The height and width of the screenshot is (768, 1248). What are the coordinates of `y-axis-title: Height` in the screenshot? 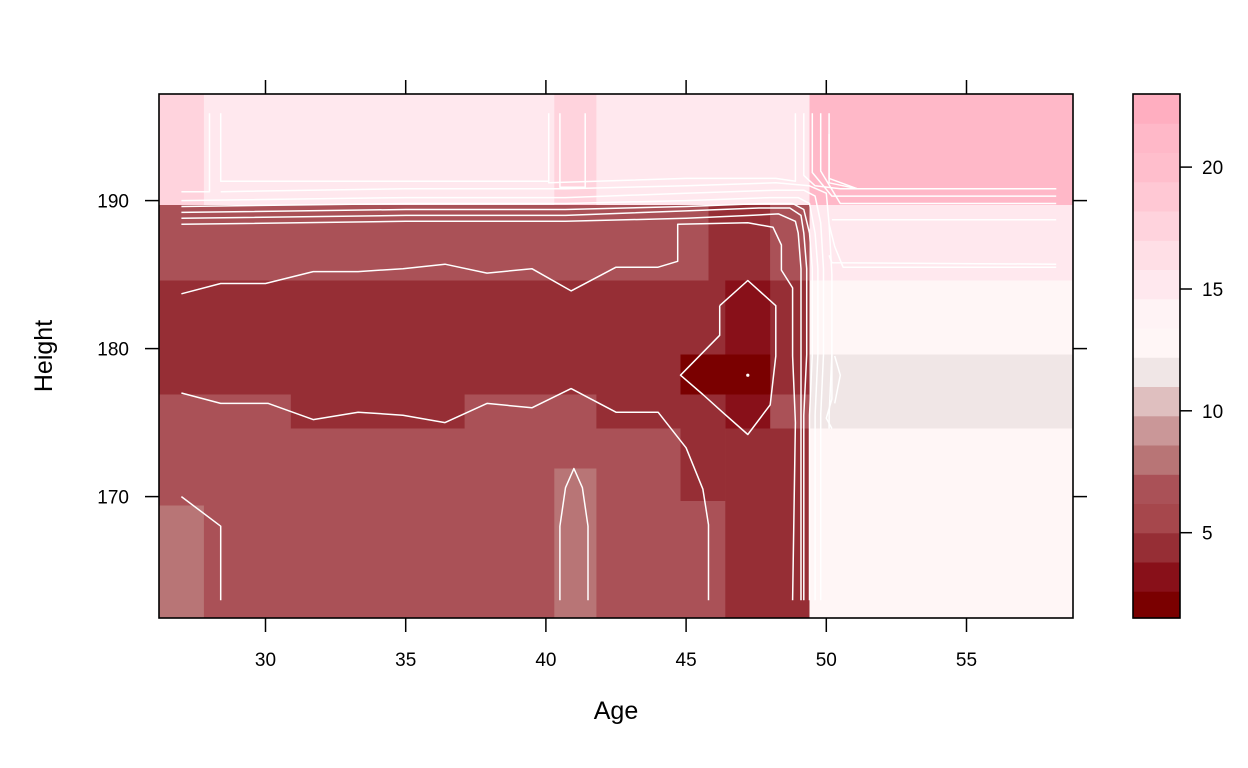 It's located at (44, 356).